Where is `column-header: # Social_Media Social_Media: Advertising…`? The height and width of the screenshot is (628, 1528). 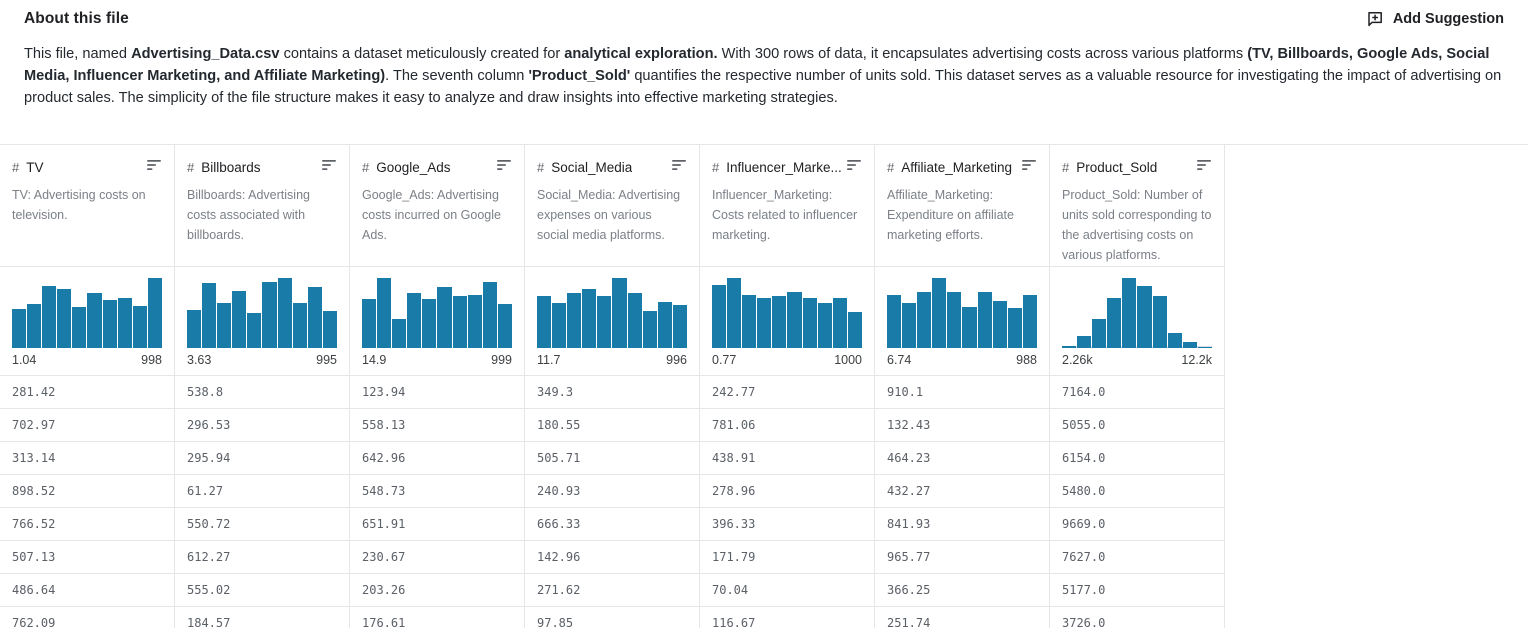
column-header: # Social_Media Social_Media: Advertising… is located at coordinates (612, 206).